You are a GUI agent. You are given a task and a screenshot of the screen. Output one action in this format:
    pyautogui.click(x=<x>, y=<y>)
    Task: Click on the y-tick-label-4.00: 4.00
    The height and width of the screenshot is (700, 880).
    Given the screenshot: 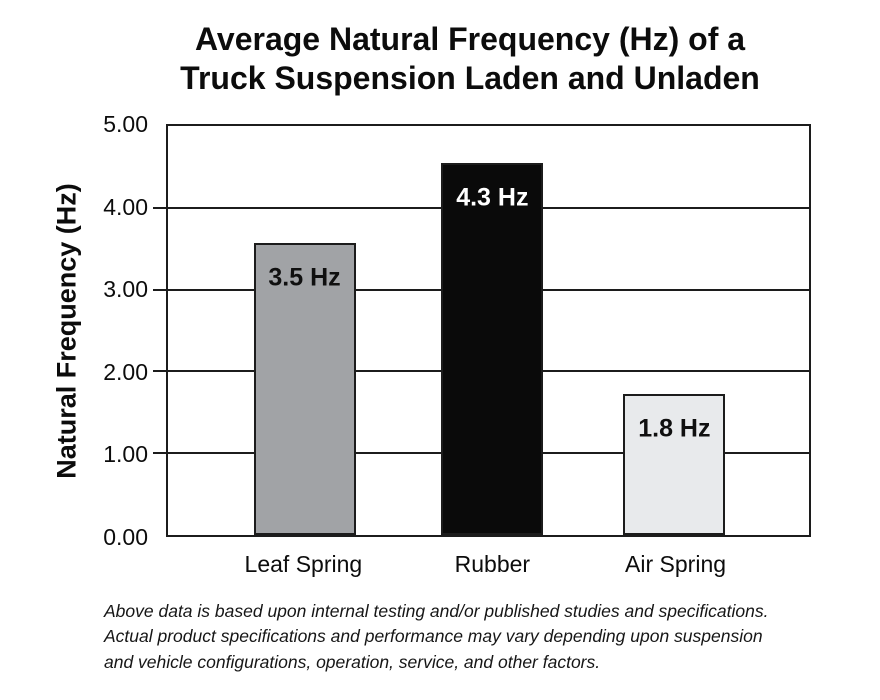 What is the action you would take?
    pyautogui.click(x=125, y=206)
    